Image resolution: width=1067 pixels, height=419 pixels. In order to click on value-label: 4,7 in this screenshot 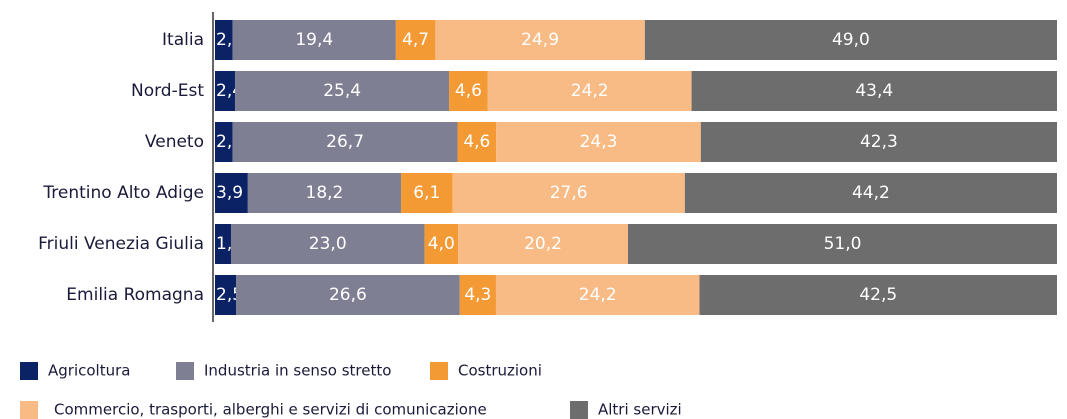, I will do `click(415, 40)`.